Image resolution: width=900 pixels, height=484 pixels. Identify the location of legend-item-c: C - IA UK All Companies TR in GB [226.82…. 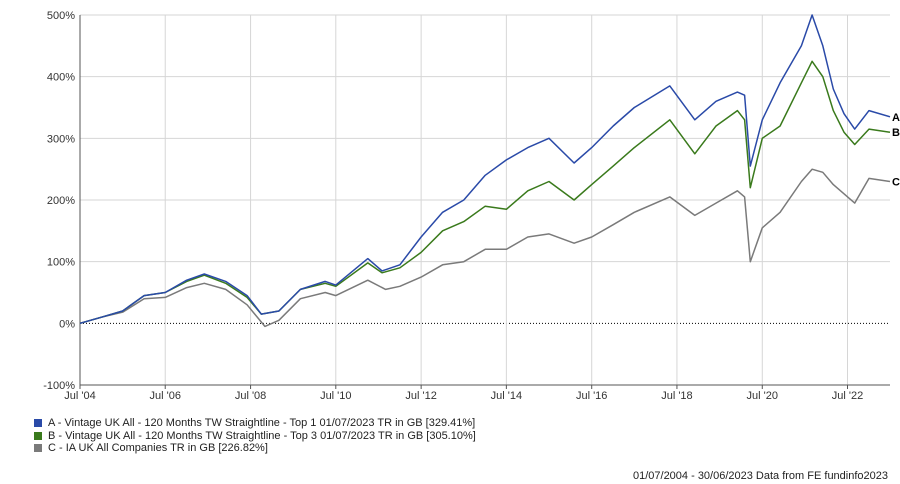
(255, 448).